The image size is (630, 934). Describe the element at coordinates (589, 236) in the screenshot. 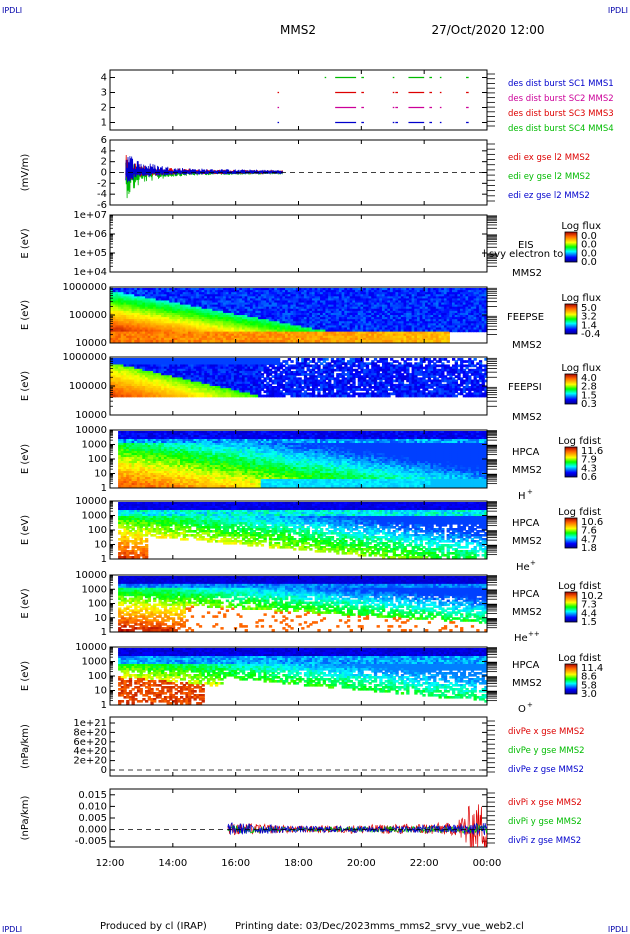

I see `colorbar-tick-label: 0.0` at that location.